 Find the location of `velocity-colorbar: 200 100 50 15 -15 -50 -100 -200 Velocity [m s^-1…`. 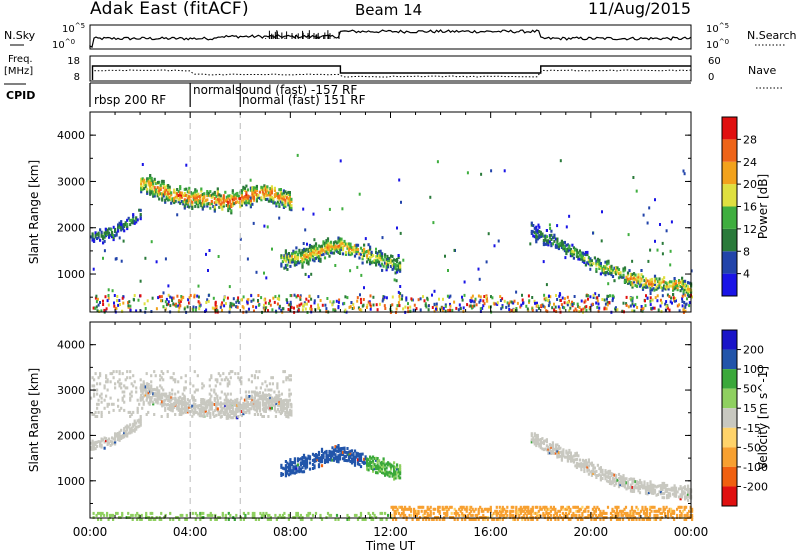

velocity-colorbar: 200 100 50 15 -15 -50 -100 -200 Velocity [m s^-1… is located at coordinates (745, 418).